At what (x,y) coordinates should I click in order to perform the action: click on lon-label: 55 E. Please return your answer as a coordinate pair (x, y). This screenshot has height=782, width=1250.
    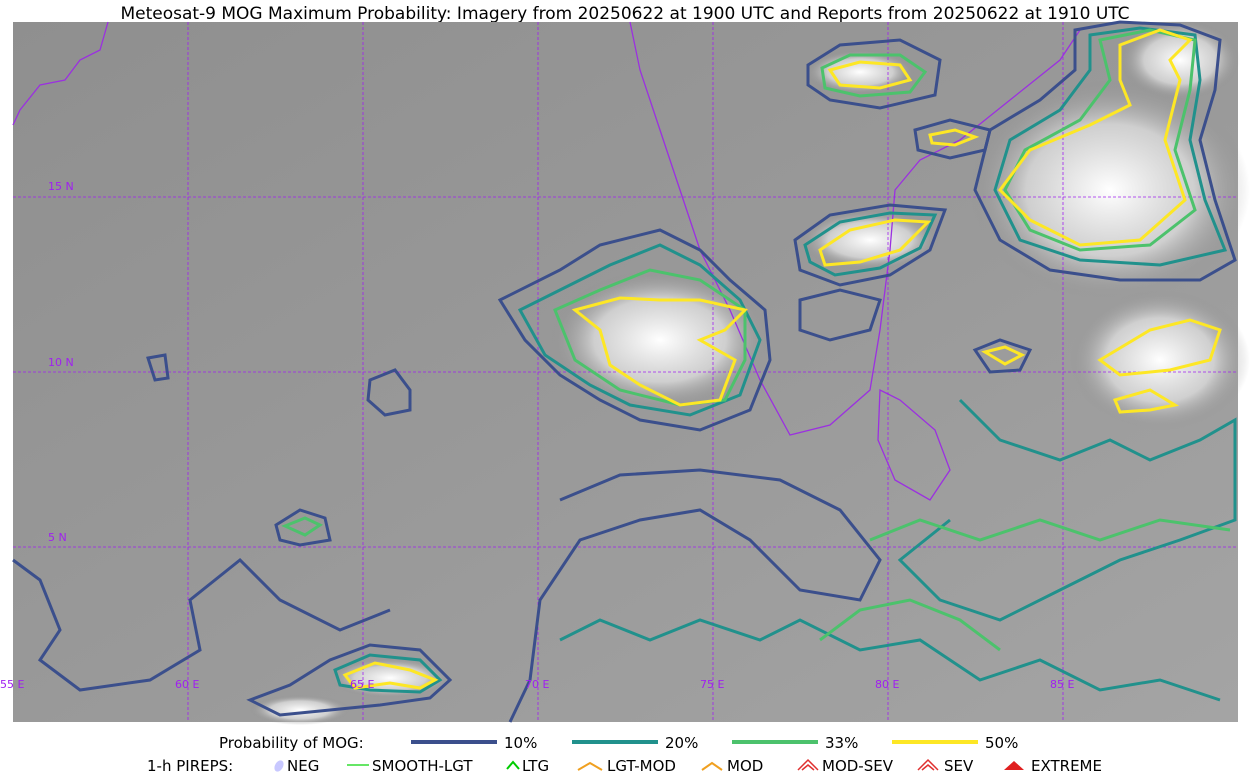
    Looking at the image, I should click on (12, 684).